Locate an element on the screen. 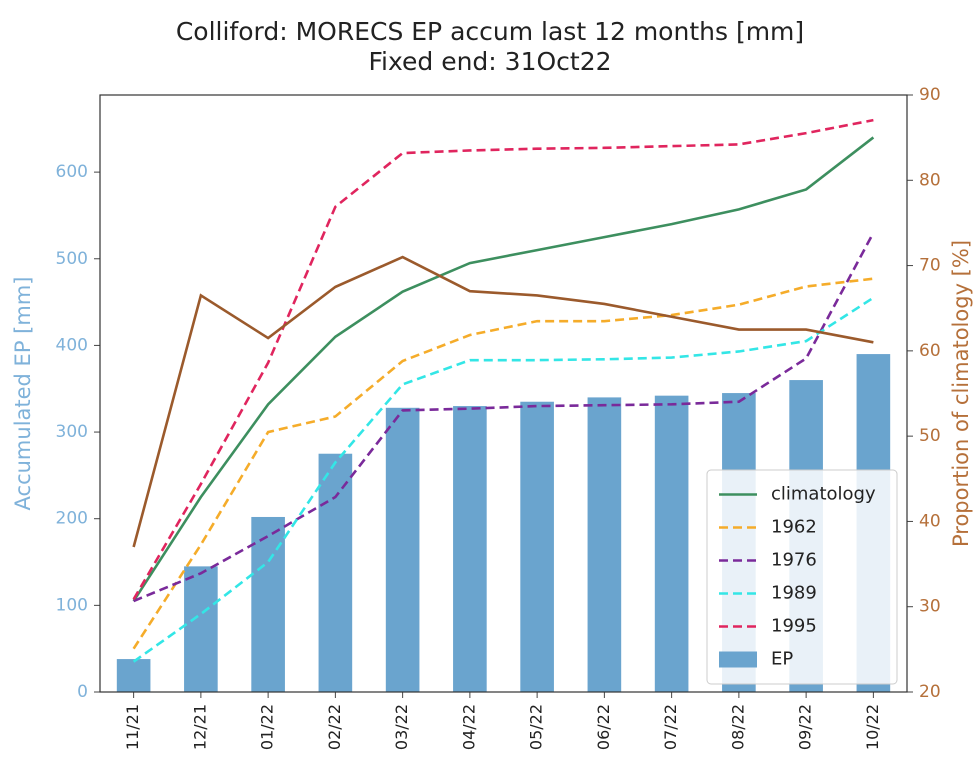  x-tick-label: 02/22 is located at coordinates (334, 727).